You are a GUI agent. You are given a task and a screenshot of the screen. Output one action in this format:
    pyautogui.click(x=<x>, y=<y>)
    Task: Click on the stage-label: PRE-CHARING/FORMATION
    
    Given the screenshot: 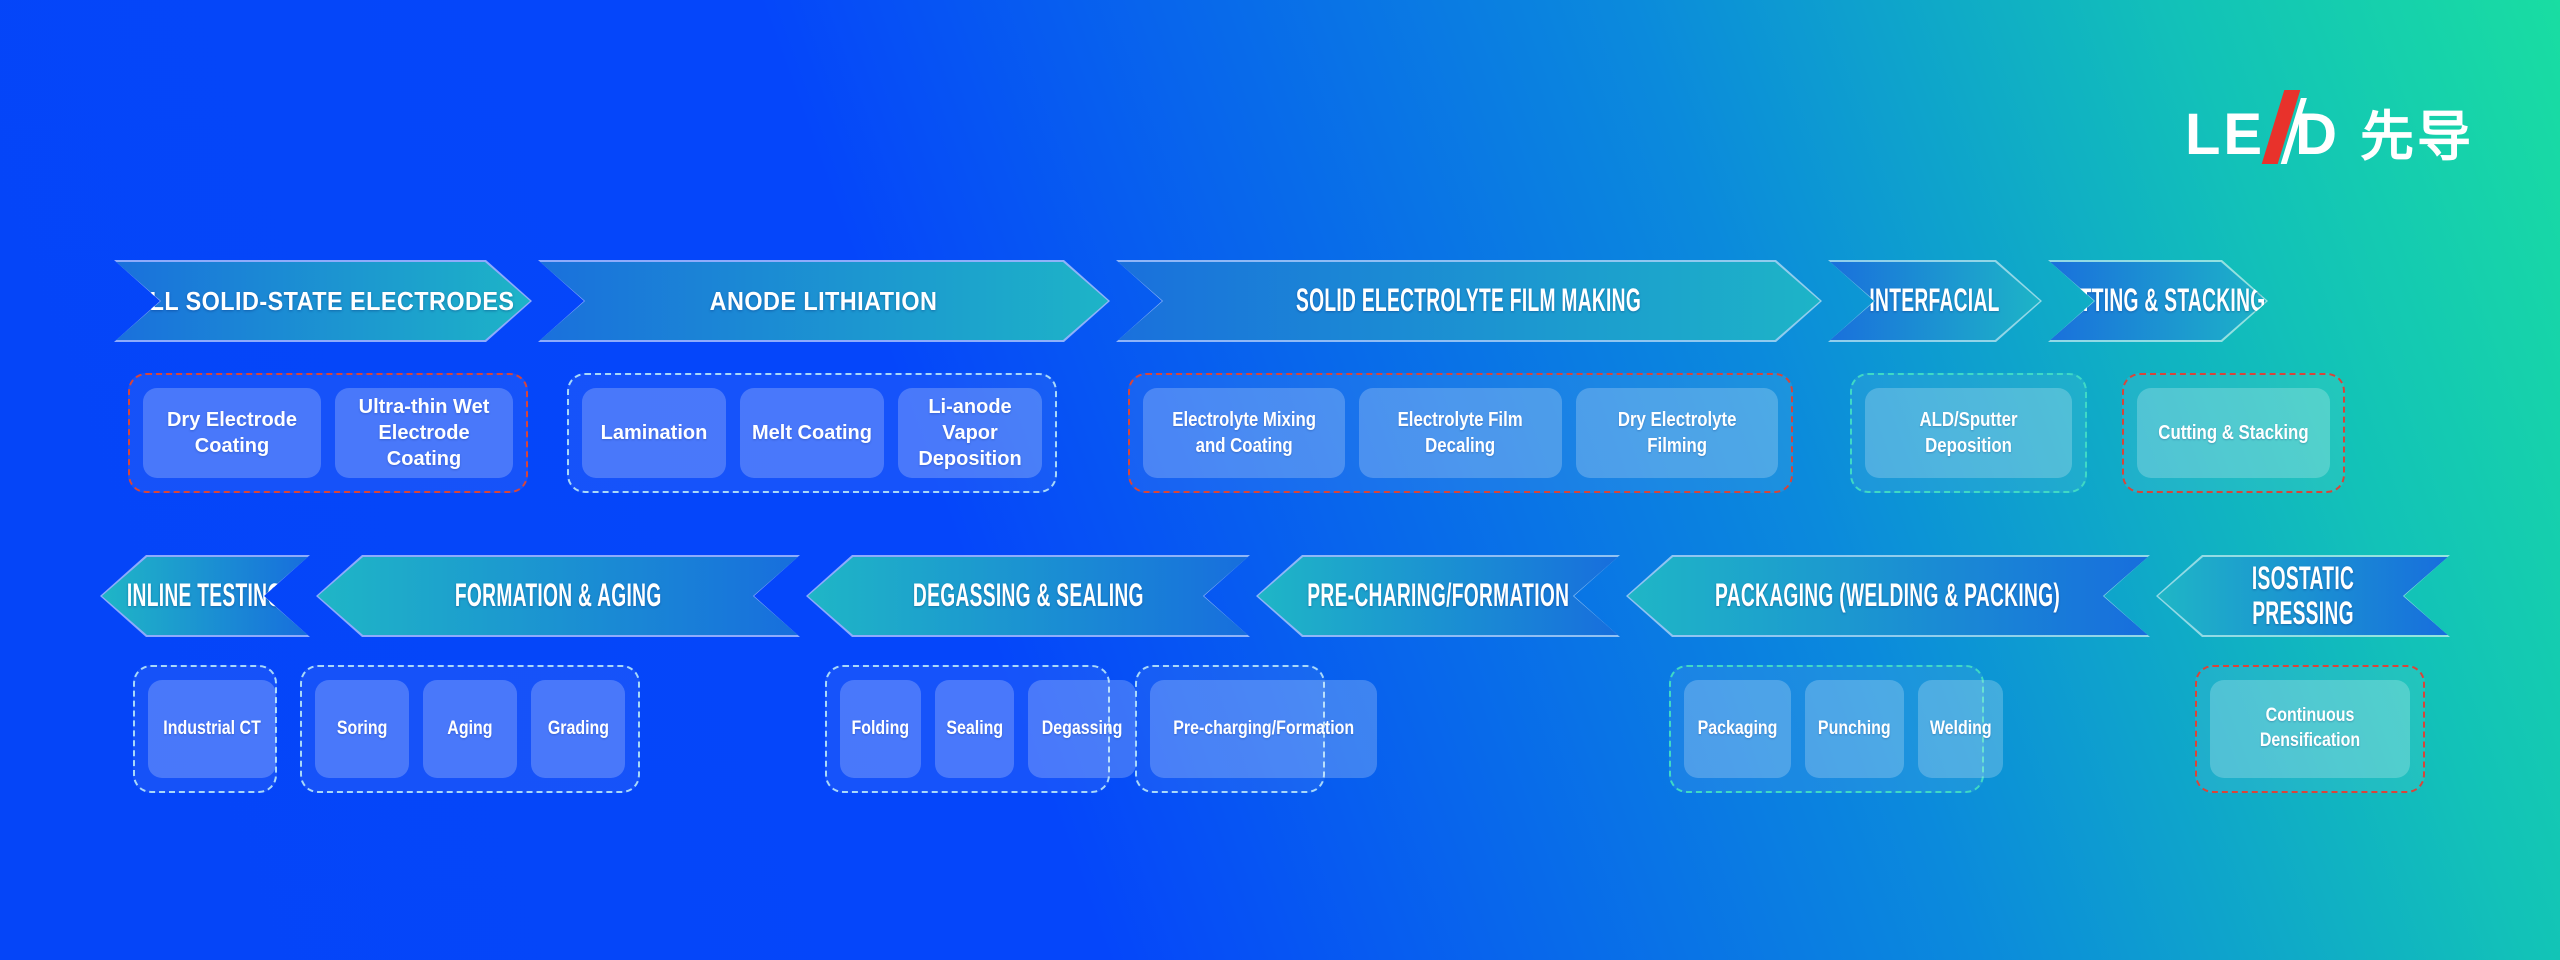 What is the action you would take?
    pyautogui.click(x=1438, y=595)
    